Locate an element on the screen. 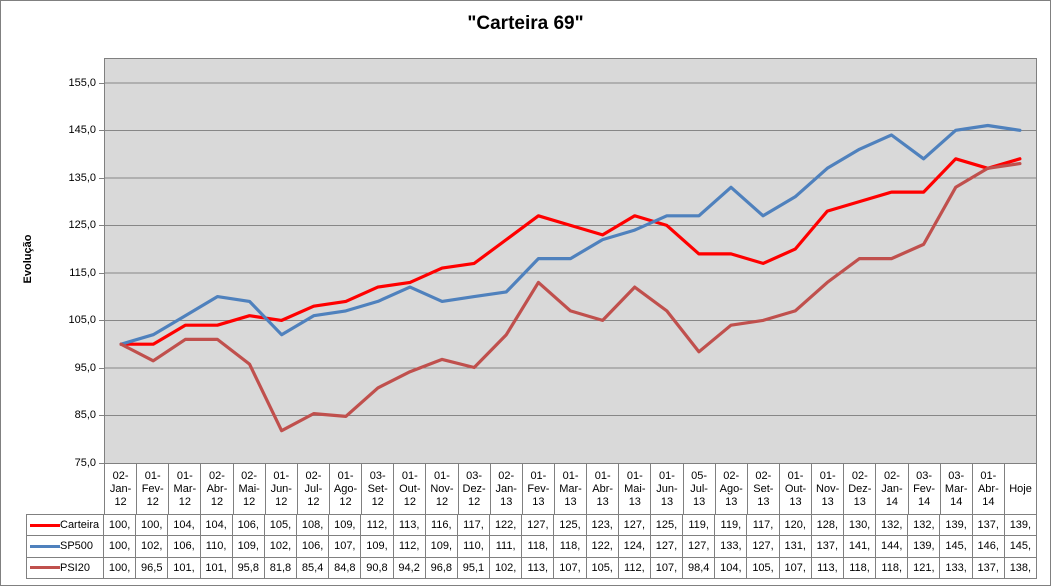 This screenshot has height=586, width=1051. legend-line-swatch is located at coordinates (45, 525).